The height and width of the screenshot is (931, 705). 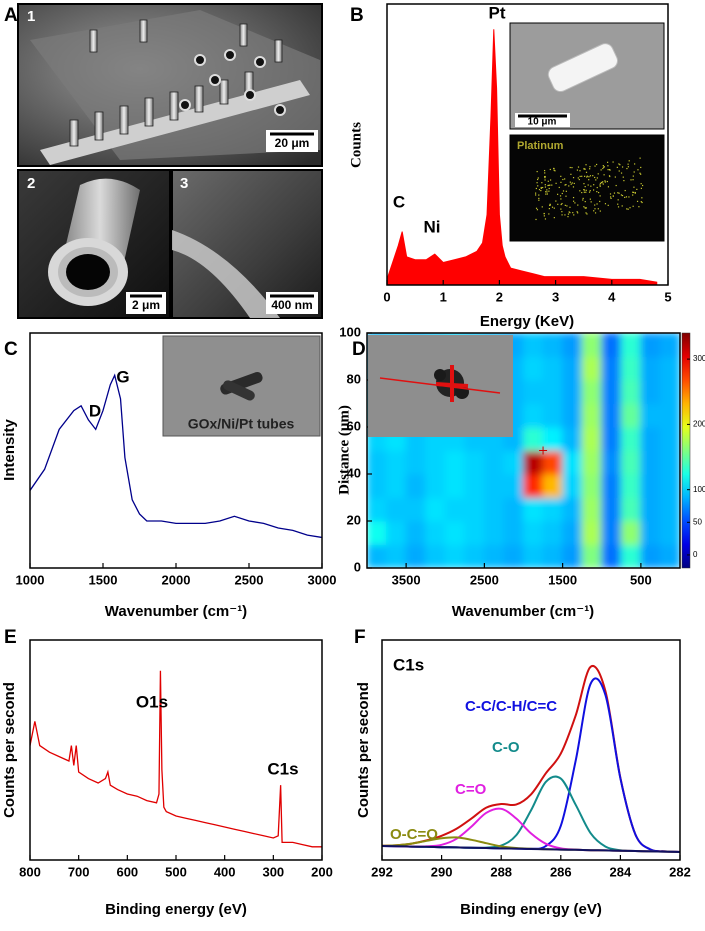 I want to click on spectrum-area, so click(x=522, y=157).